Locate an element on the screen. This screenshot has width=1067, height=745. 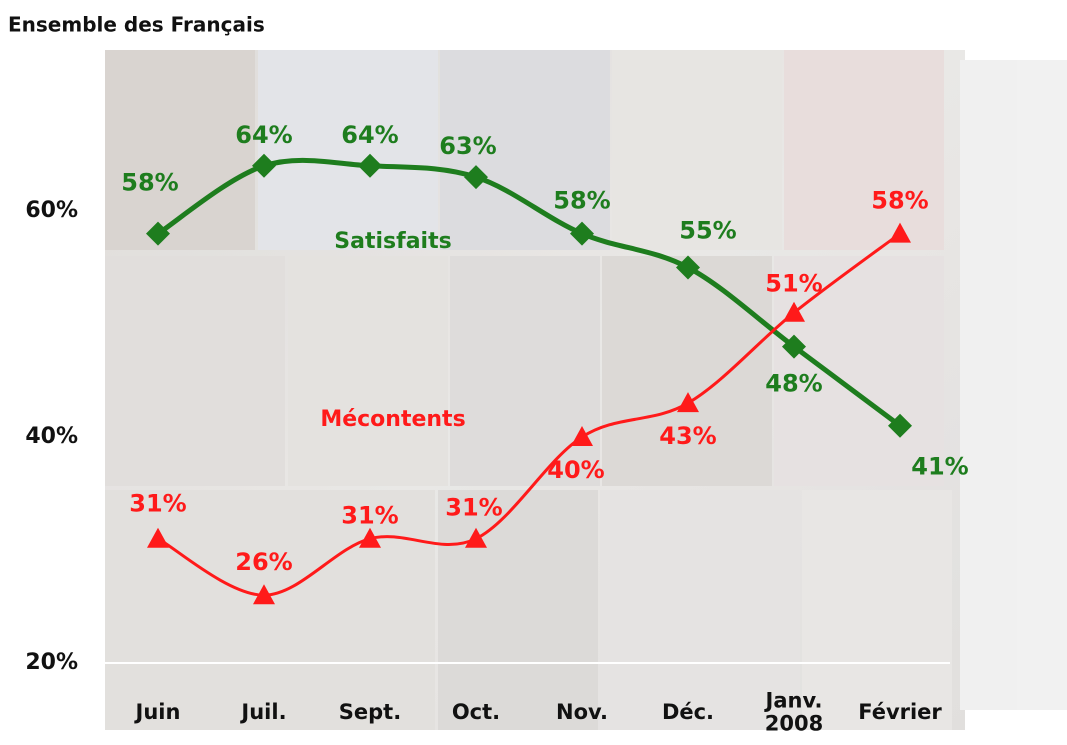
y-tick-label: 40% is located at coordinates (51, 436).